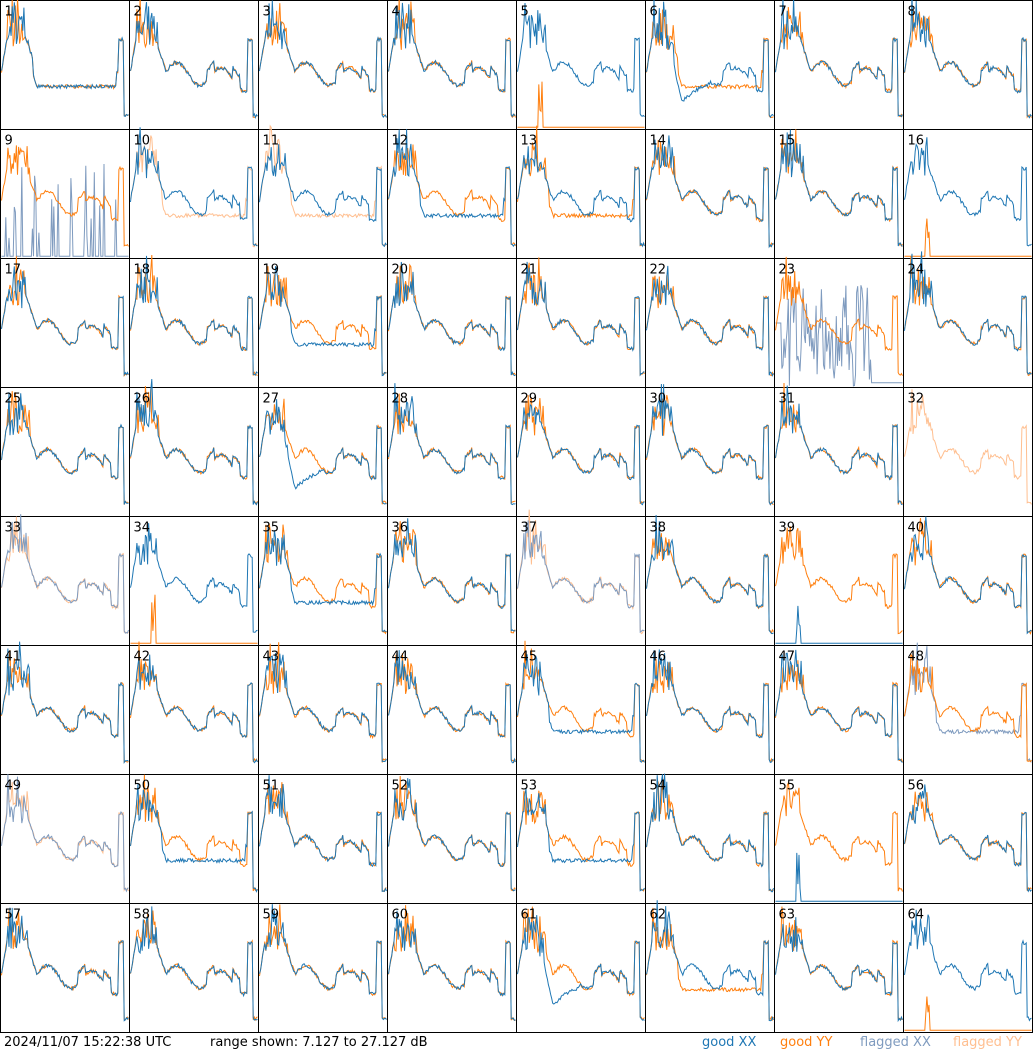 The width and height of the screenshot is (1033, 1053). I want to click on panel-8: 8, so click(968, 65).